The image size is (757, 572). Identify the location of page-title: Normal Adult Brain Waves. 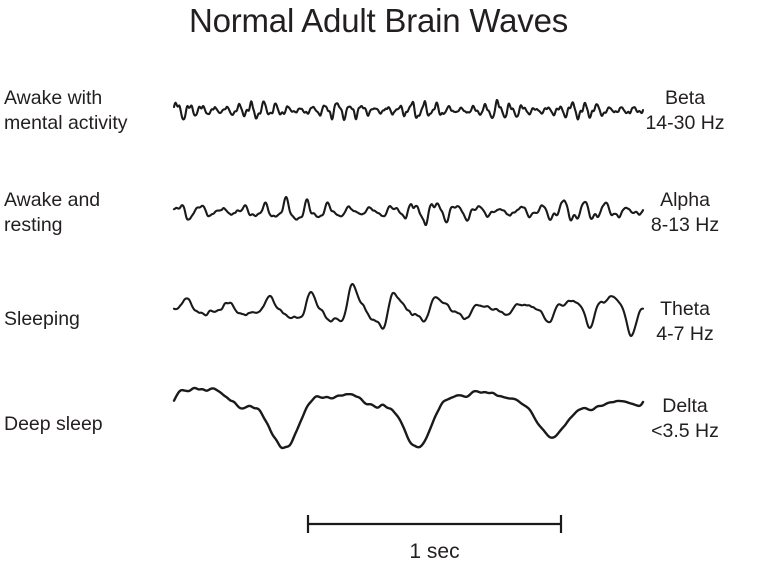
(378, 20).